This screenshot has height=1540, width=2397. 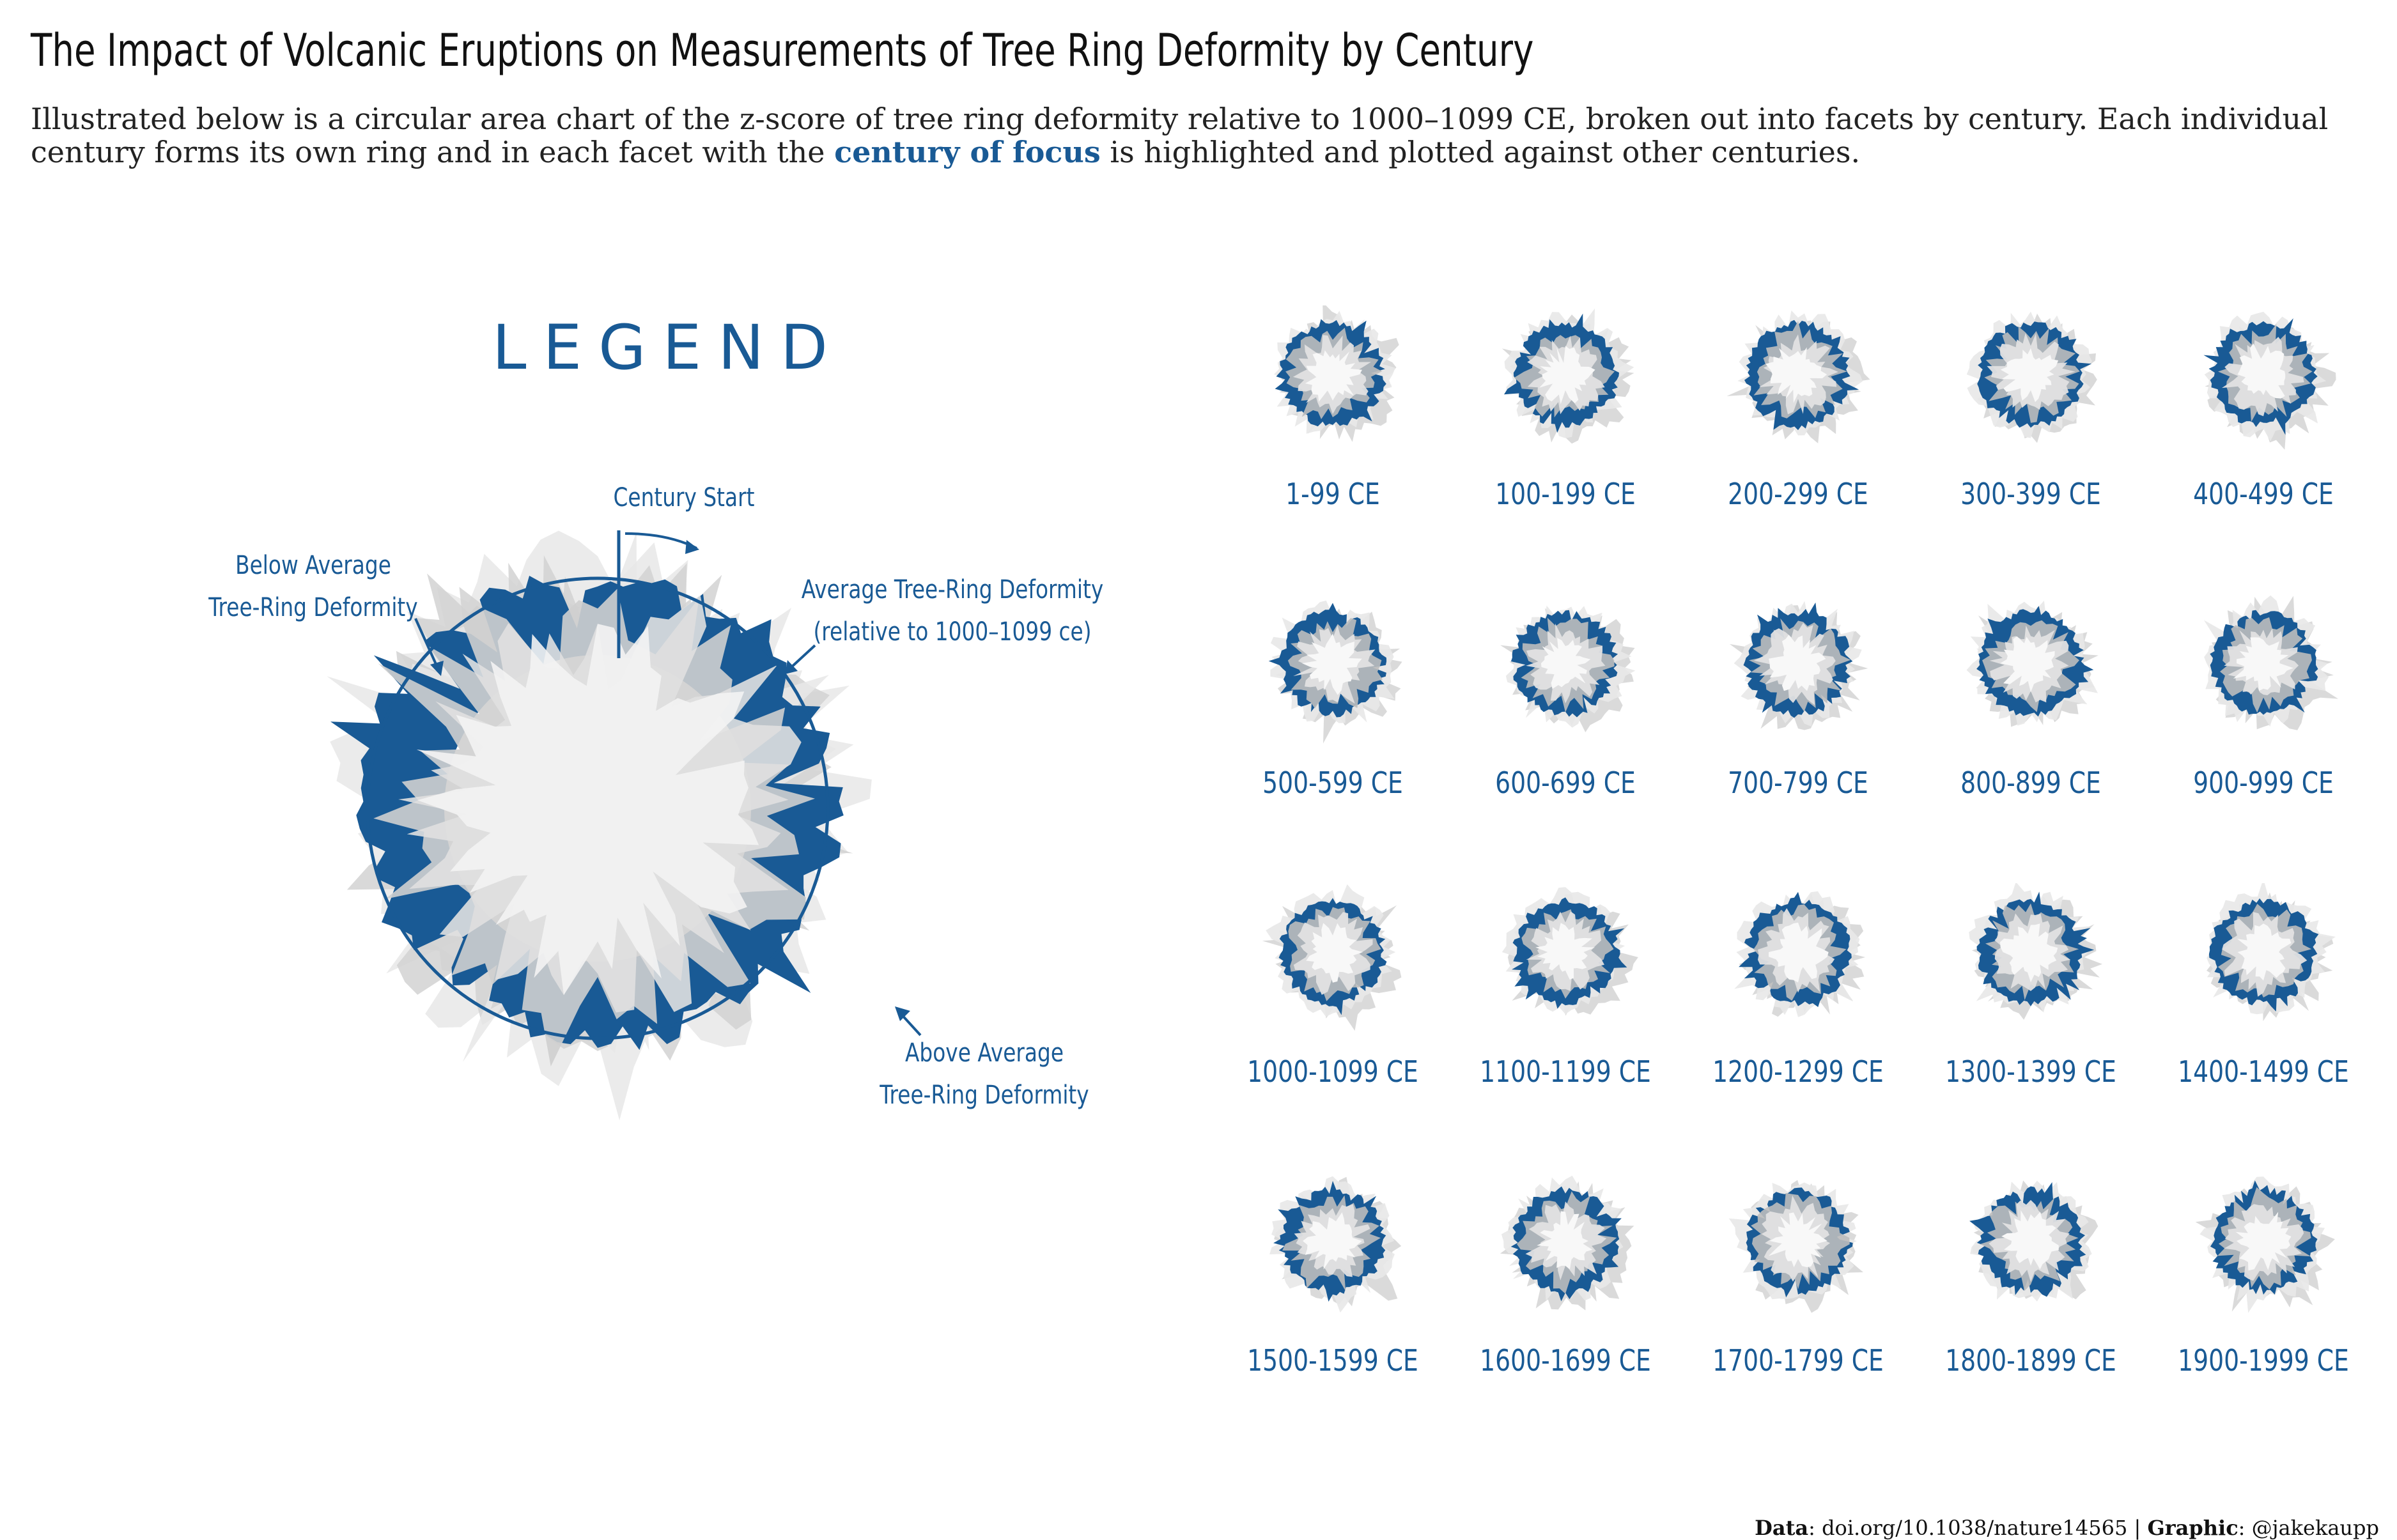 What do you see at coordinates (984, 1074) in the screenshot?
I see `legend-label-above-average: Above Average Tree-Ring Deformity` at bounding box center [984, 1074].